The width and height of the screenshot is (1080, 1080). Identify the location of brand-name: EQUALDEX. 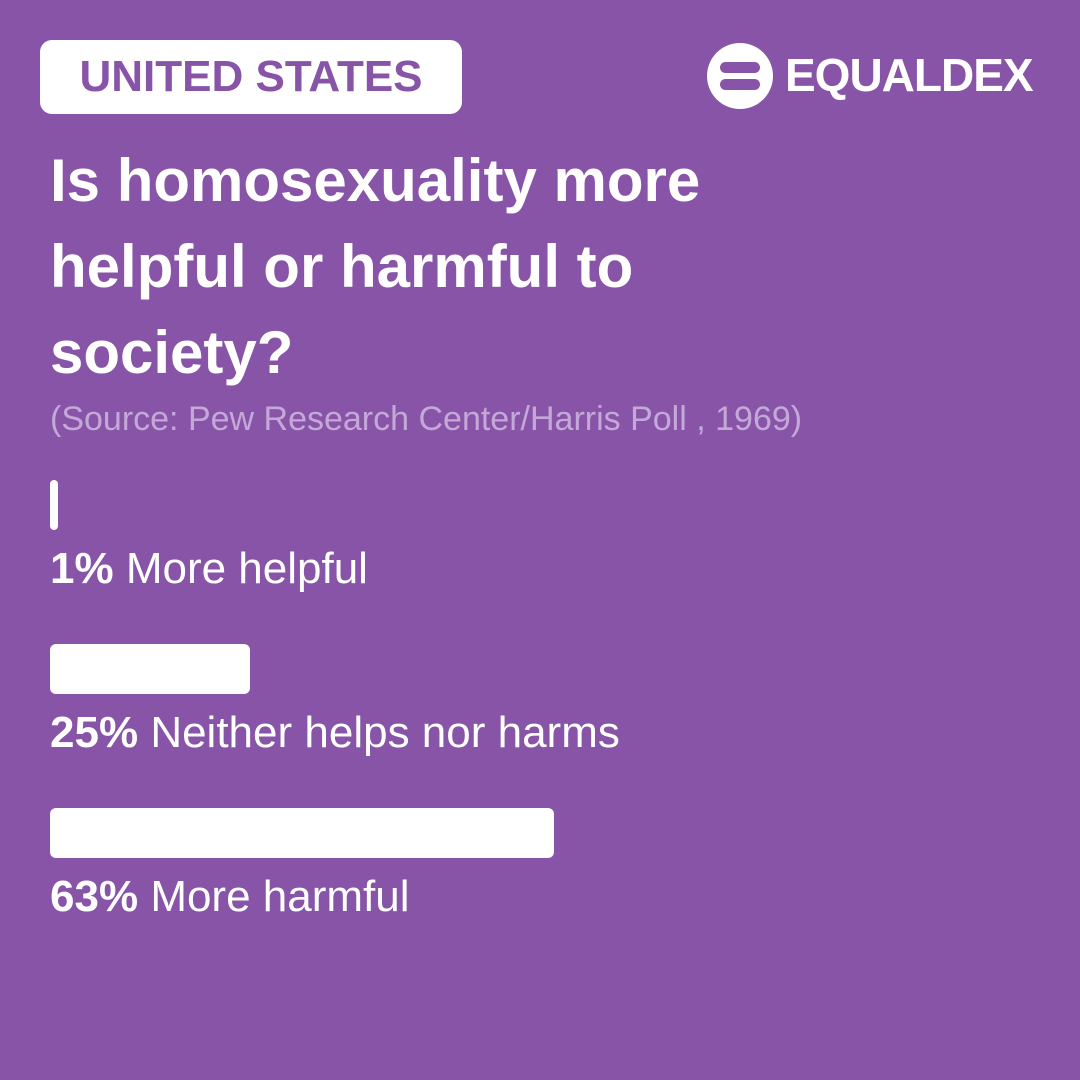
(909, 75).